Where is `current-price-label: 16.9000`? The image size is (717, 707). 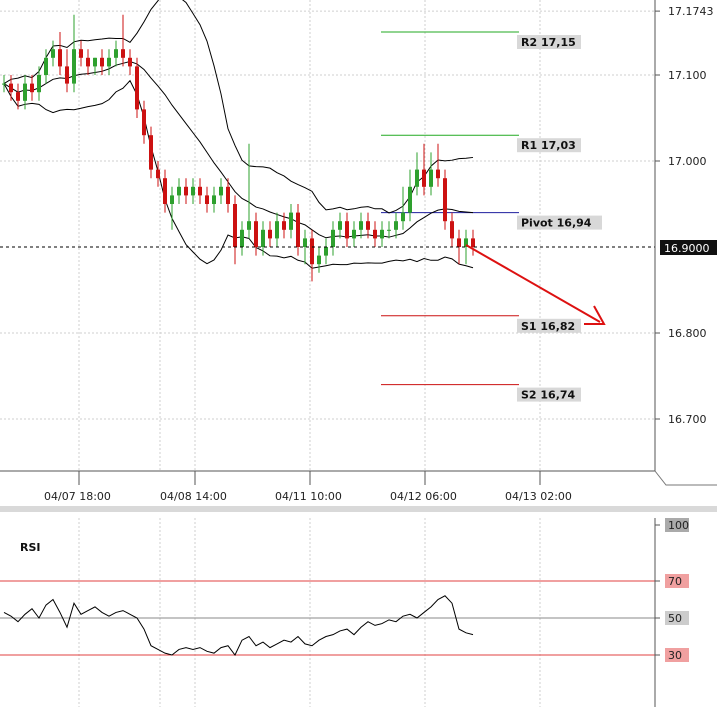 current-price-label: 16.9000 is located at coordinates (687, 248).